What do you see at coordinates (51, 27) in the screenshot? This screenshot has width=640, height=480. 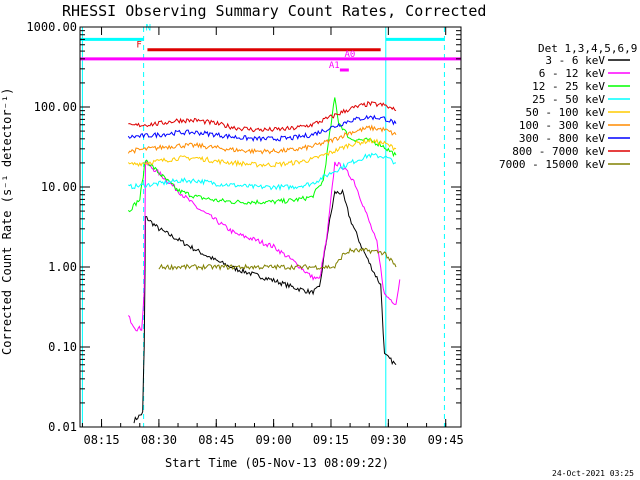 I see `y-tick-label-6: 1000.00` at bounding box center [51, 27].